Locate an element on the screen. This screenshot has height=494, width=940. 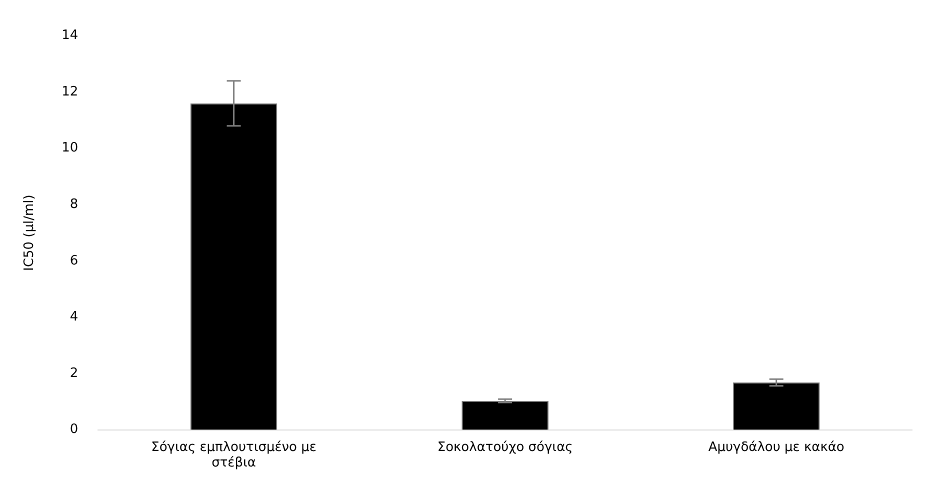
y-tick-label: 6 is located at coordinates (74, 260).